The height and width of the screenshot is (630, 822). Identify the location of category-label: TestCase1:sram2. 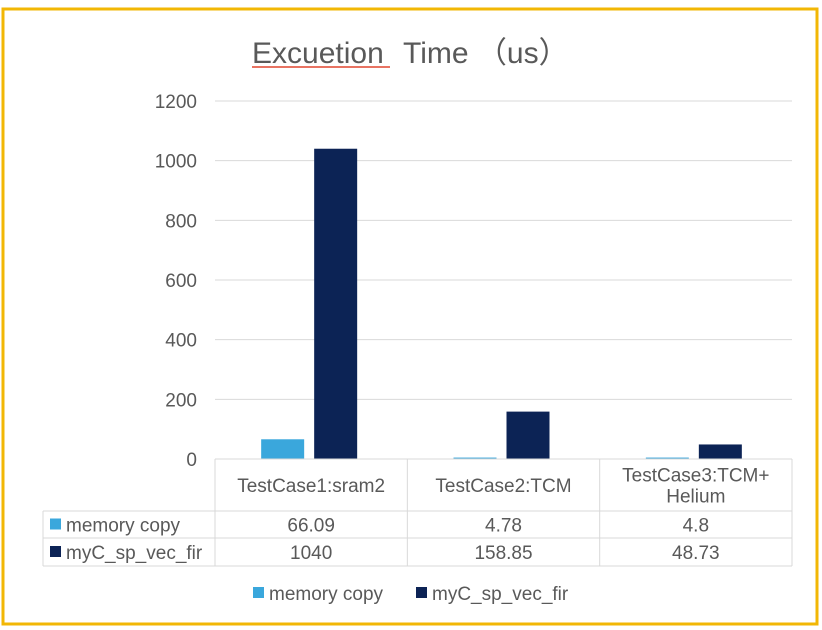
(311, 486).